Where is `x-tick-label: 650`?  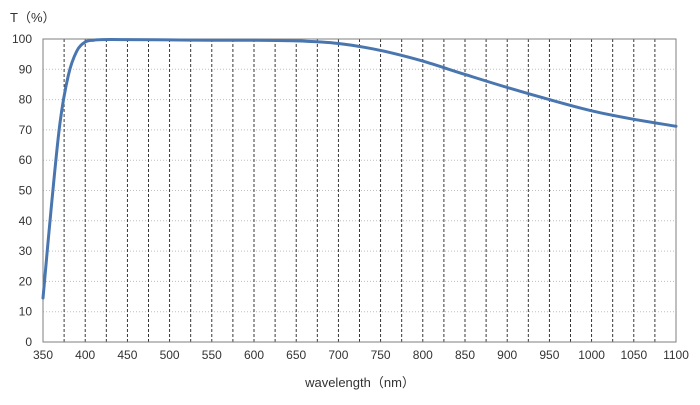 x-tick-label: 650 is located at coordinates (296, 355).